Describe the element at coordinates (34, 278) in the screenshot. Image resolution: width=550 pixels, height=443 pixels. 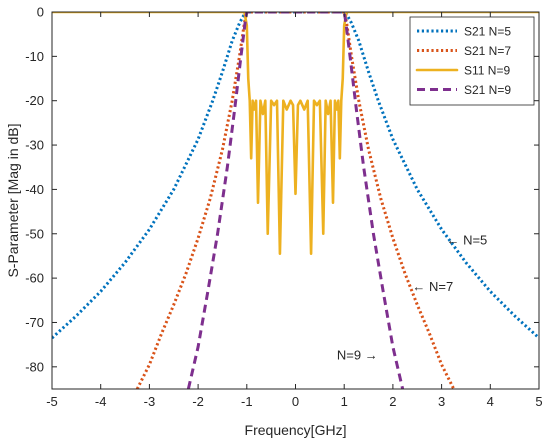
I see `y-tick-label: -60` at that location.